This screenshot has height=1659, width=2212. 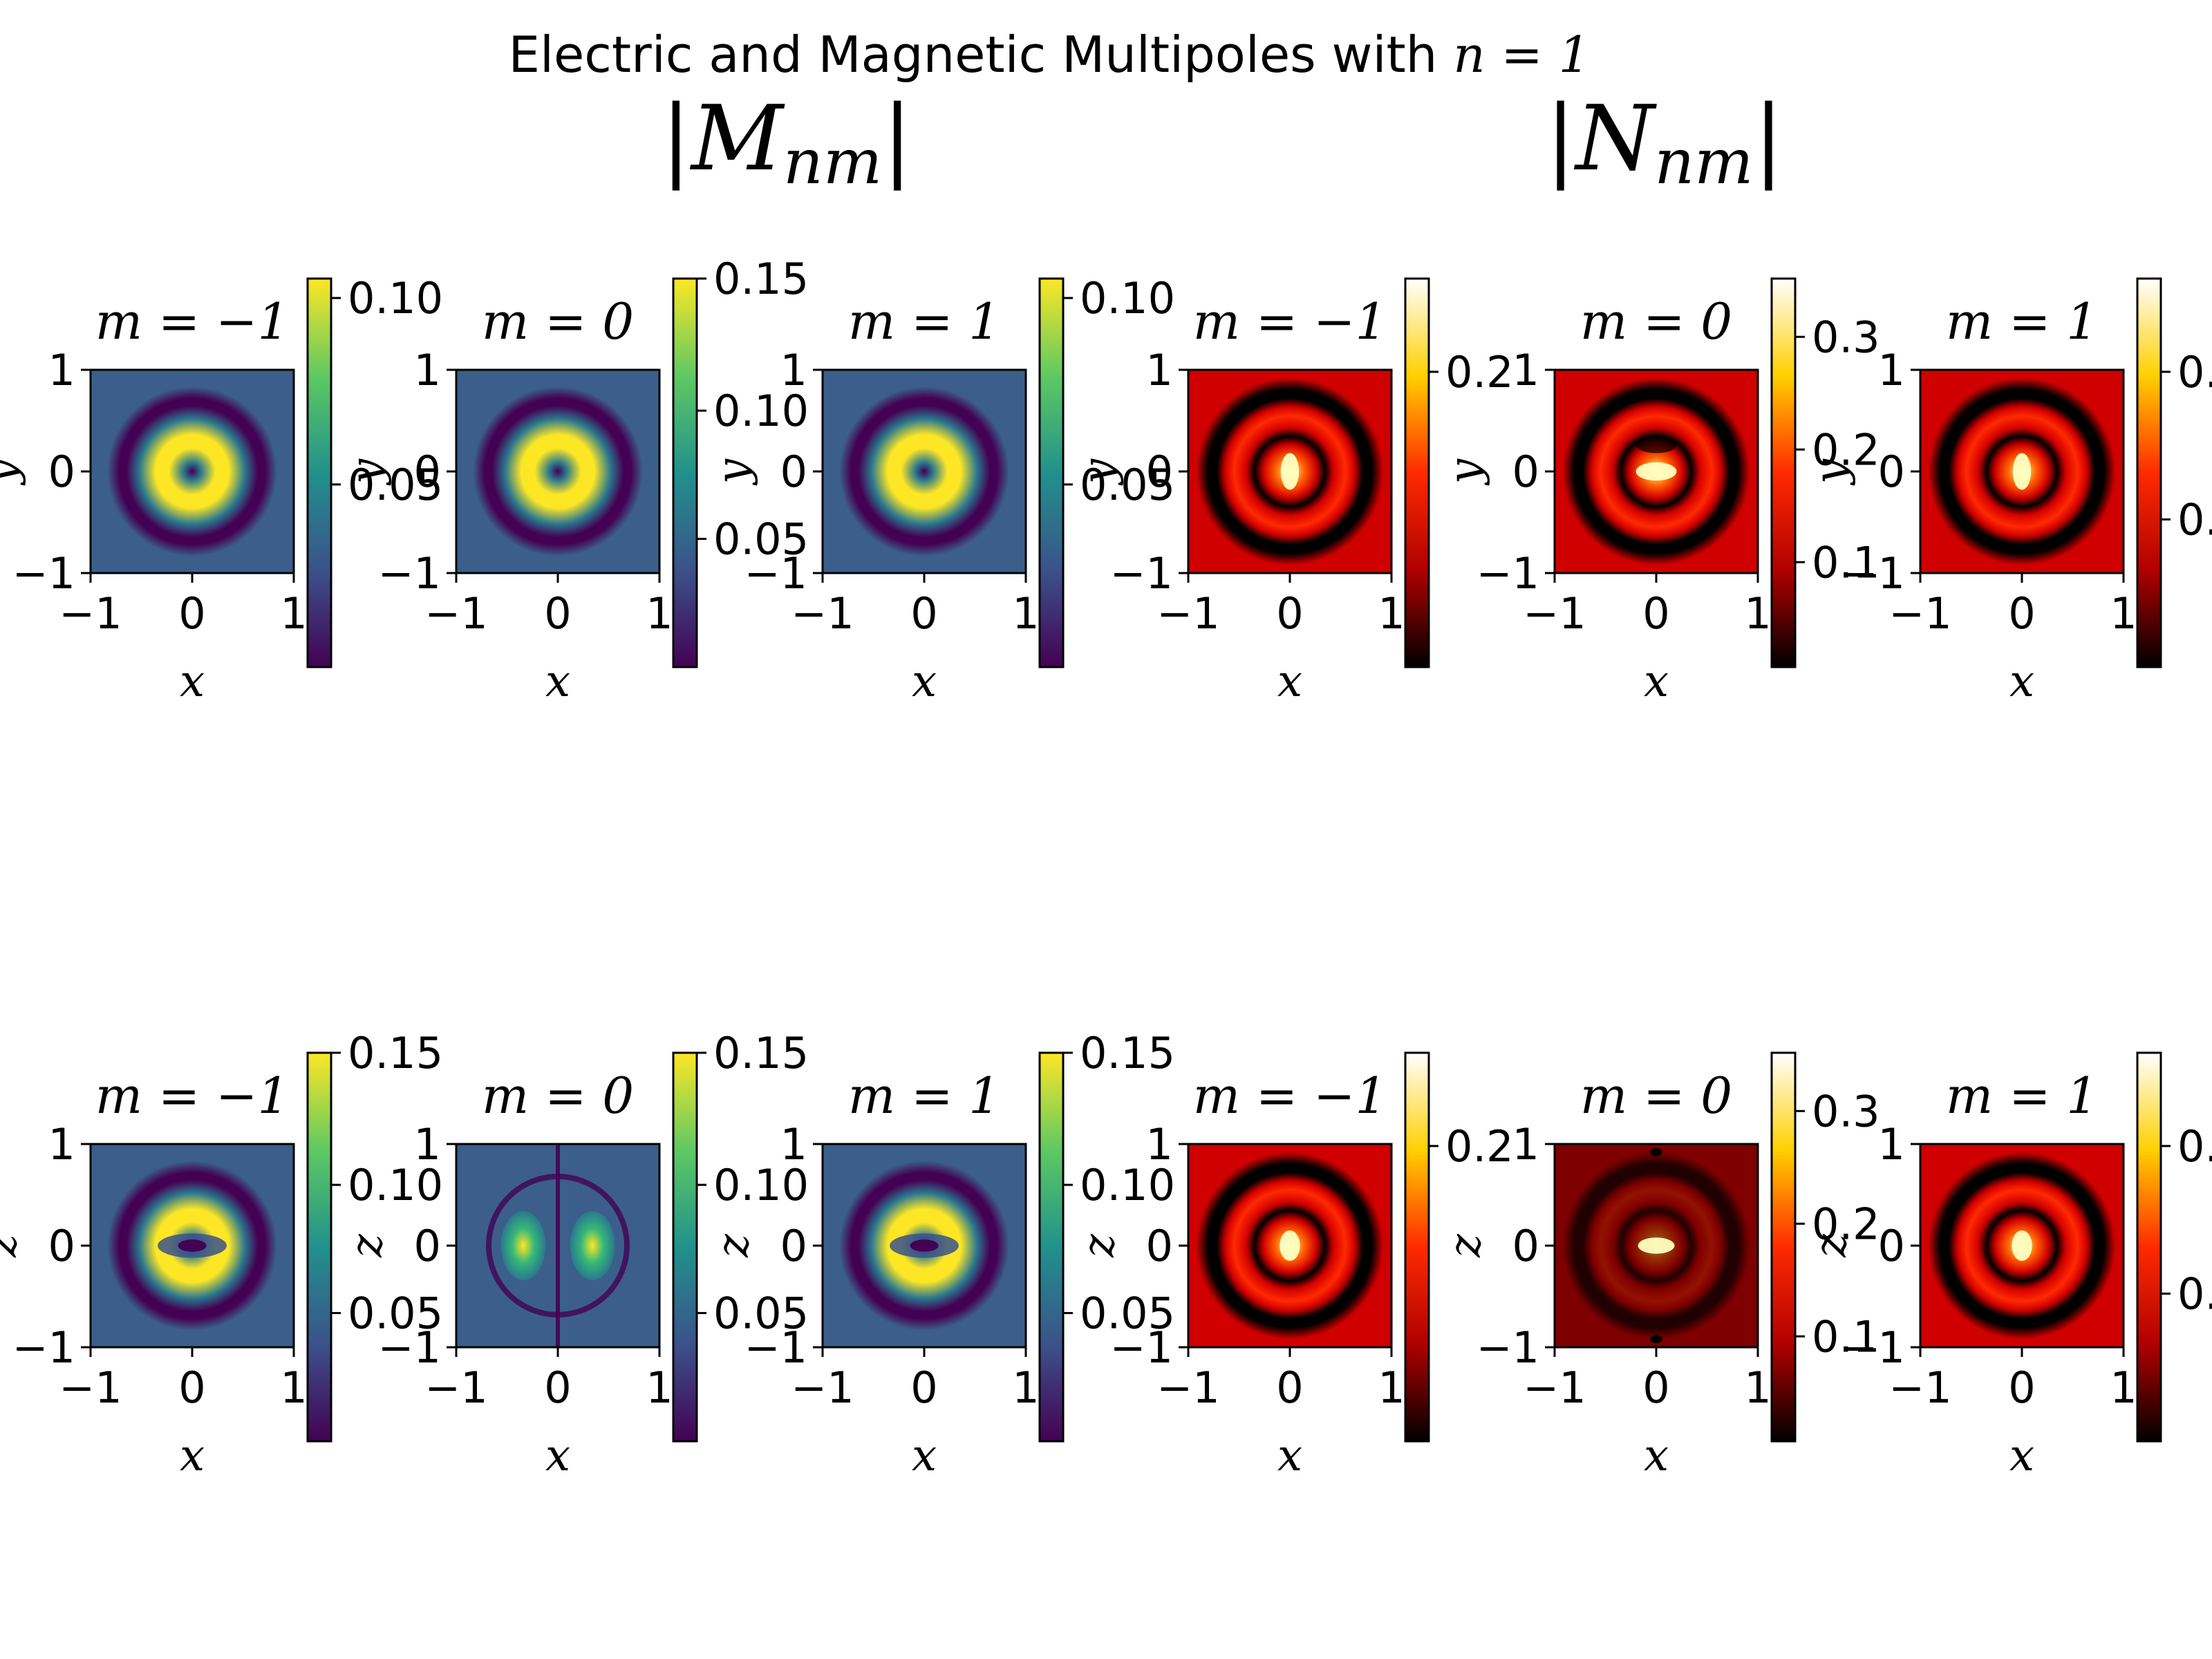 What do you see at coordinates (1665, 142) in the screenshot?
I see `svg-text: |Nnm|` at bounding box center [1665, 142].